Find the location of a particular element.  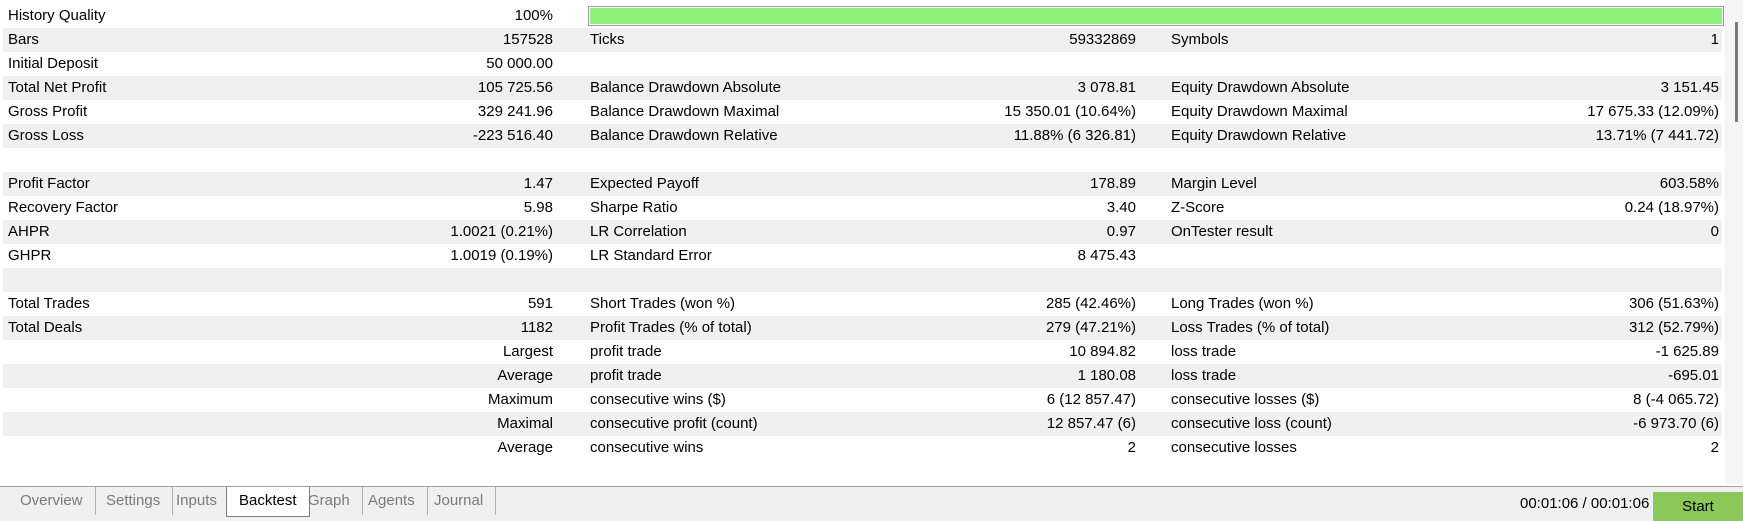

value: 0.97 is located at coordinates (1121, 231).